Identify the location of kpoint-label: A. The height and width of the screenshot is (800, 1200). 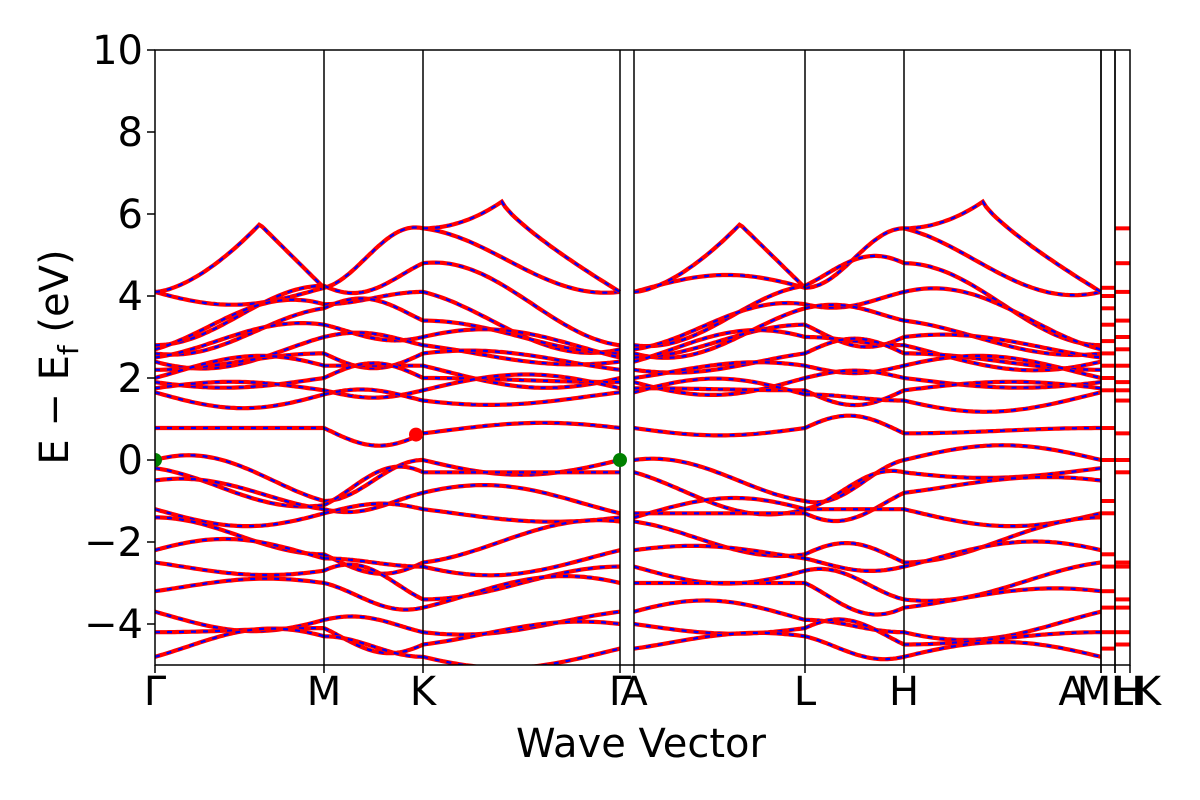
(634, 692).